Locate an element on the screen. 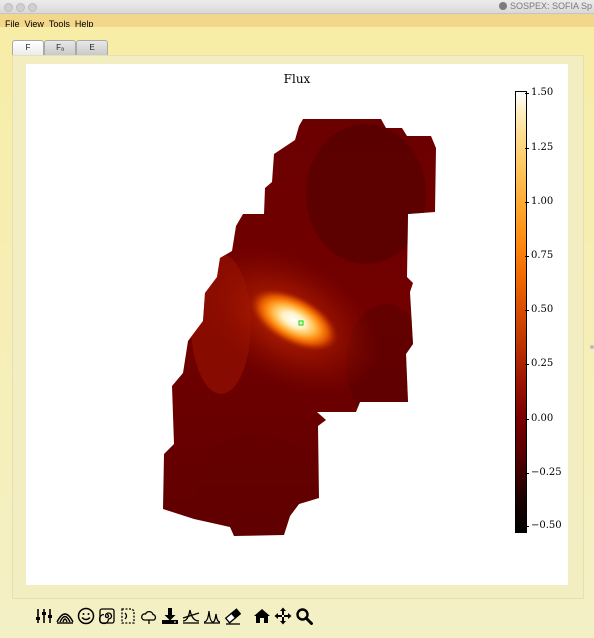 The height and width of the screenshot is (638, 594). tab-flux-a: Fₐ is located at coordinates (60, 47).